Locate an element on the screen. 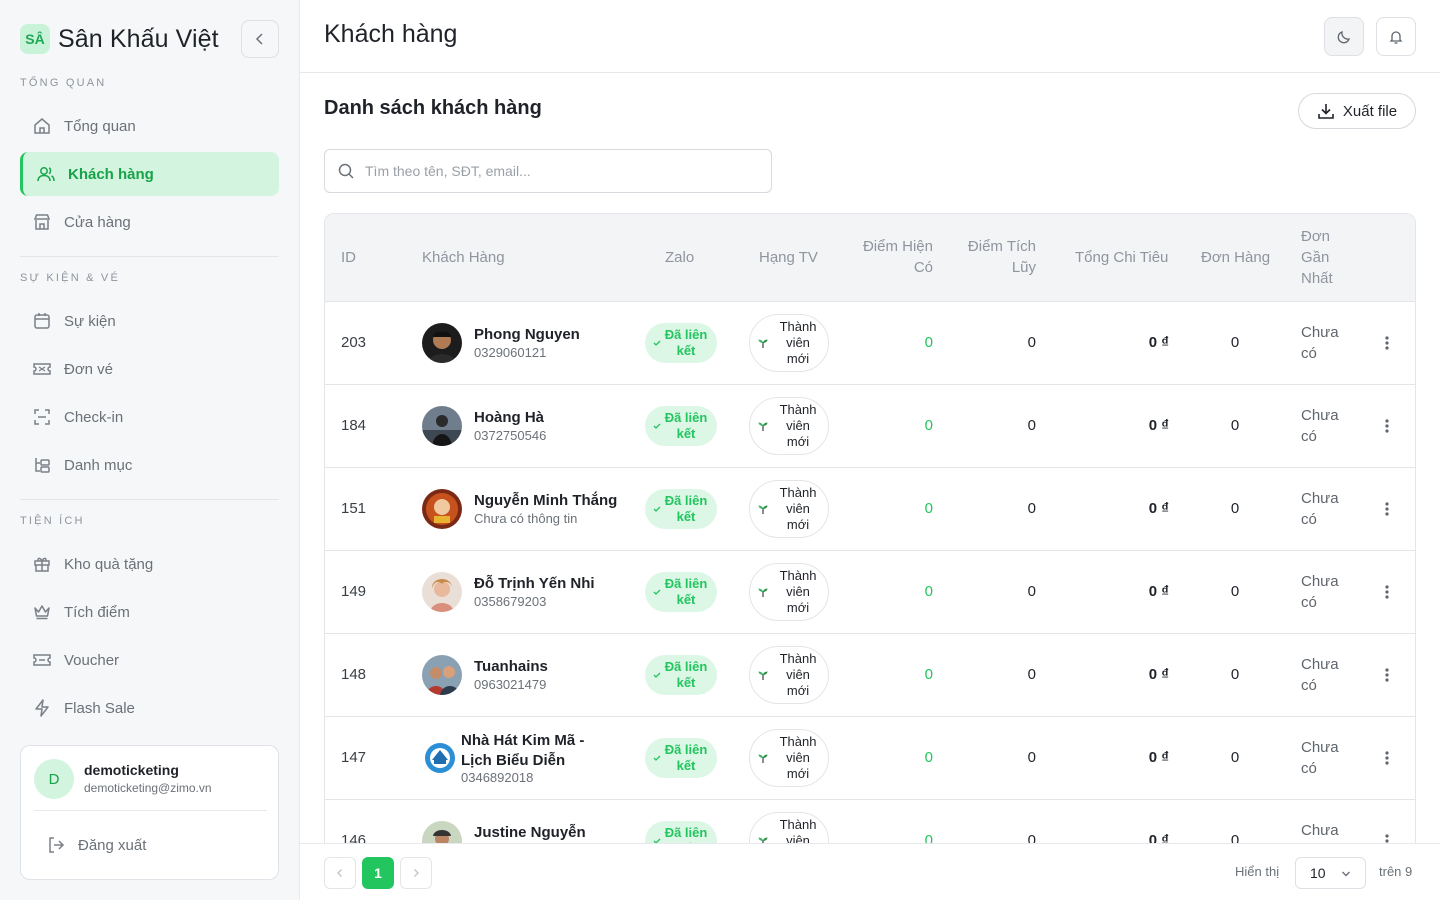  sidebar-item-checkin: Check-in is located at coordinates (149, 417).